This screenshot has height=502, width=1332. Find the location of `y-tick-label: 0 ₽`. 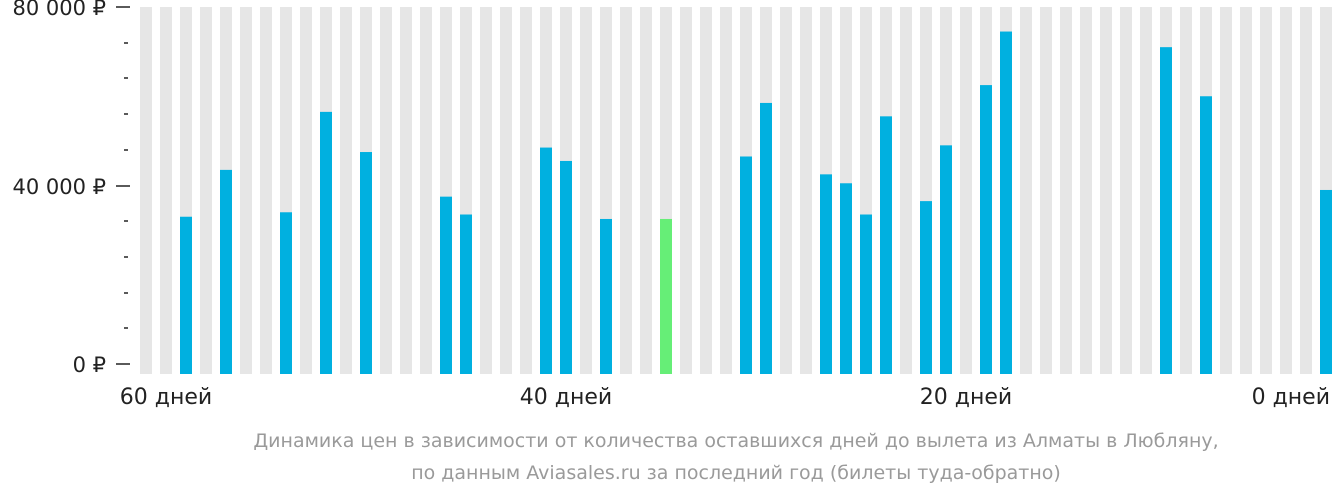

y-tick-label: 0 ₽ is located at coordinates (89, 365).